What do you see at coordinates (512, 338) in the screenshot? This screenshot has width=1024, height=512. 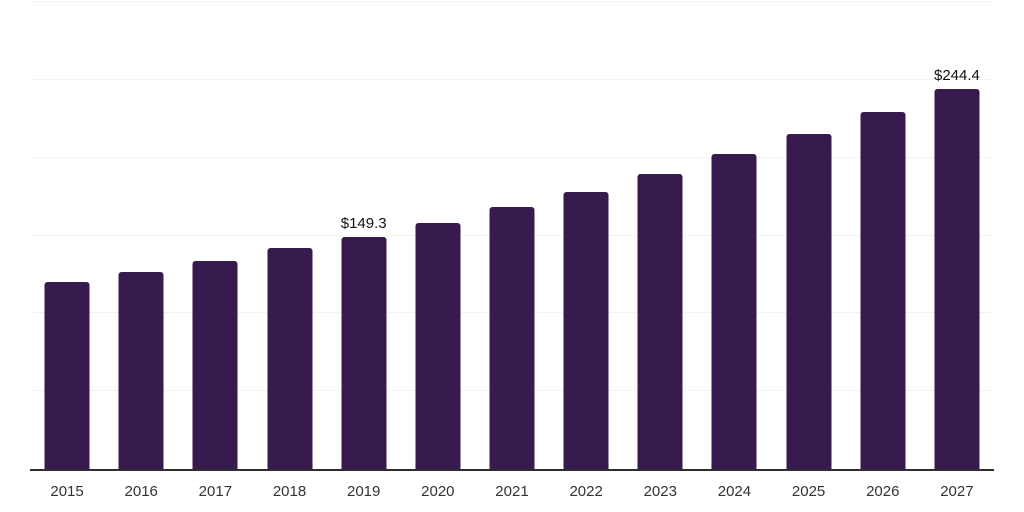 I see `bar-2021` at bounding box center [512, 338].